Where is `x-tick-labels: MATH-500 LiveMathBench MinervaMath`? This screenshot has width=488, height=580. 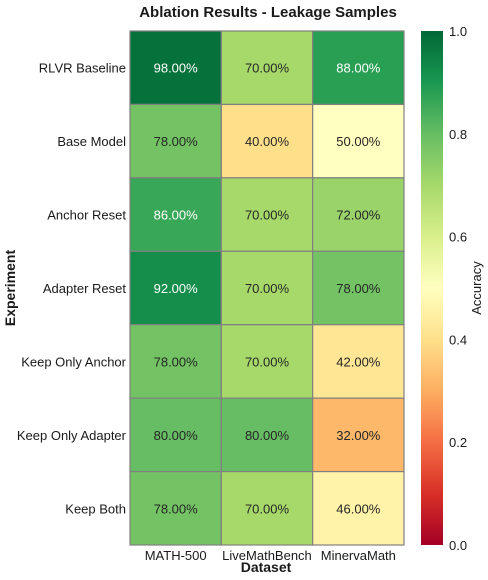 x-tick-labels: MATH-500 LiveMathBench MinervaMath is located at coordinates (270, 555).